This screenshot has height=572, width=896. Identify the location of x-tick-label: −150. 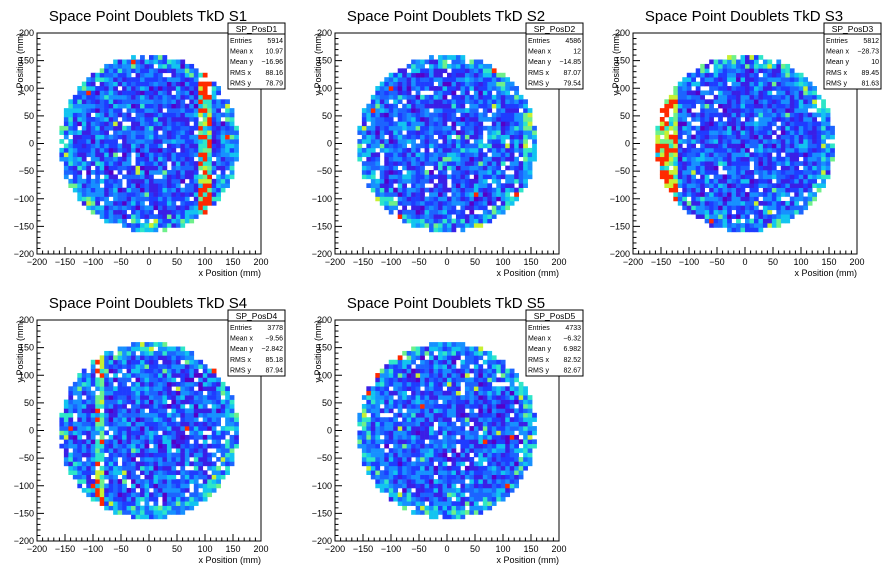
(65, 262).